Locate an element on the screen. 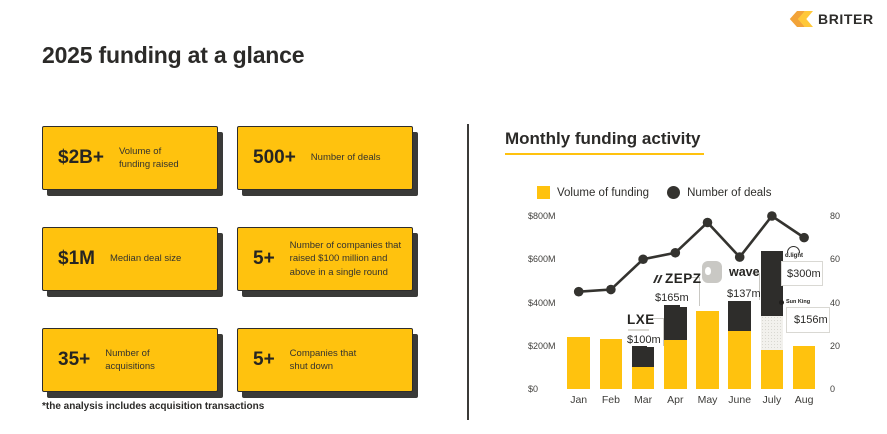 The width and height of the screenshot is (887, 434). y-left-tick: $600M is located at coordinates (542, 259).